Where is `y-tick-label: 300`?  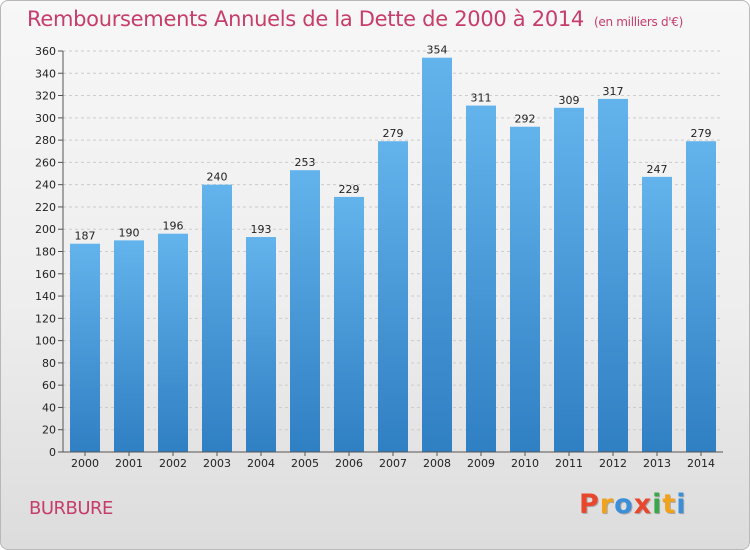 y-tick-label: 300 is located at coordinates (45, 118).